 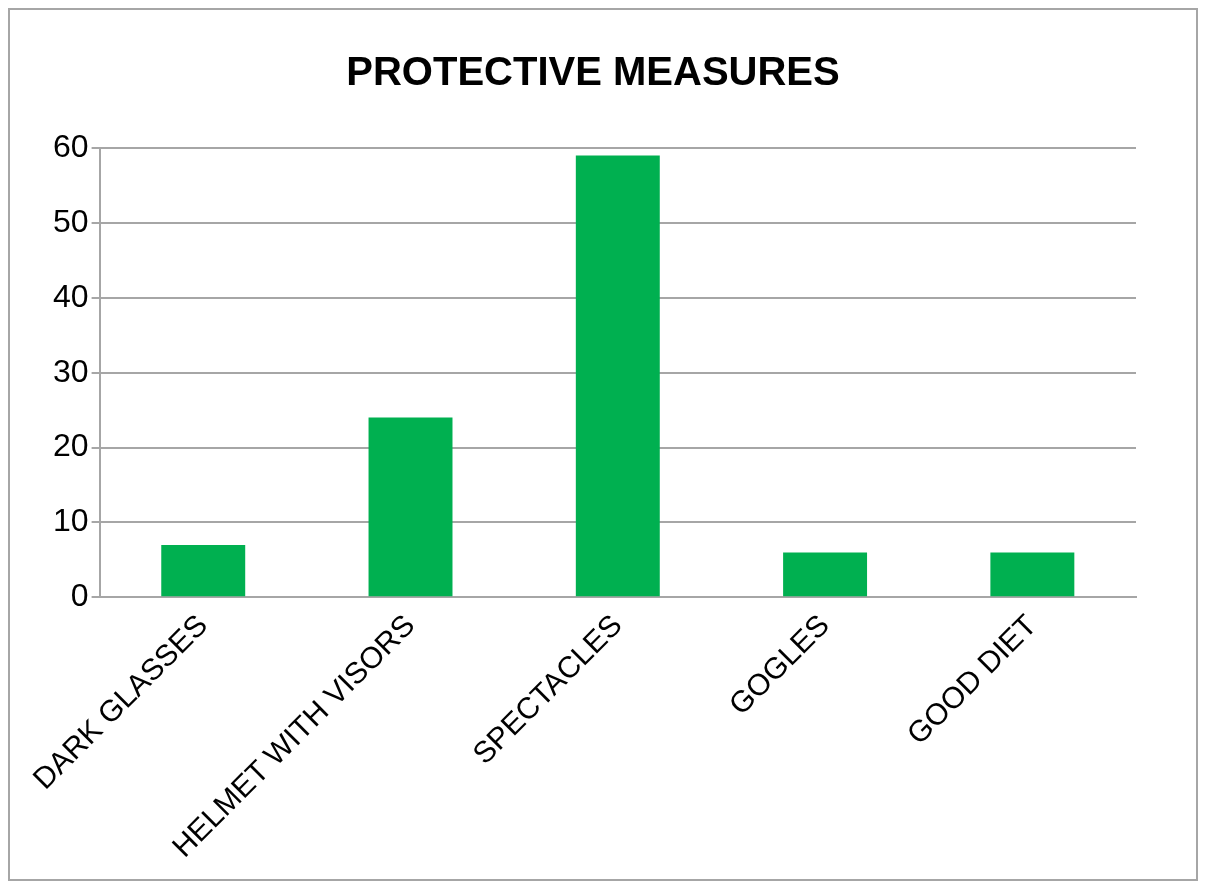 What do you see at coordinates (593, 71) in the screenshot?
I see `chart-title: PROTECTIVE MEASURES` at bounding box center [593, 71].